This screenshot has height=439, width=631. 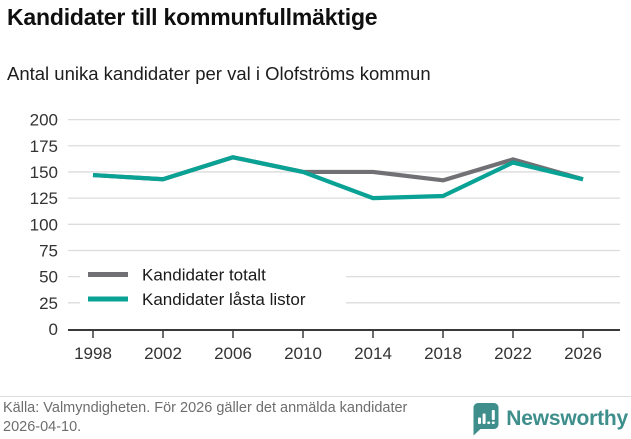 What do you see at coordinates (567, 418) in the screenshot?
I see `newsworthy-wordmark: Newsworthy` at bounding box center [567, 418].